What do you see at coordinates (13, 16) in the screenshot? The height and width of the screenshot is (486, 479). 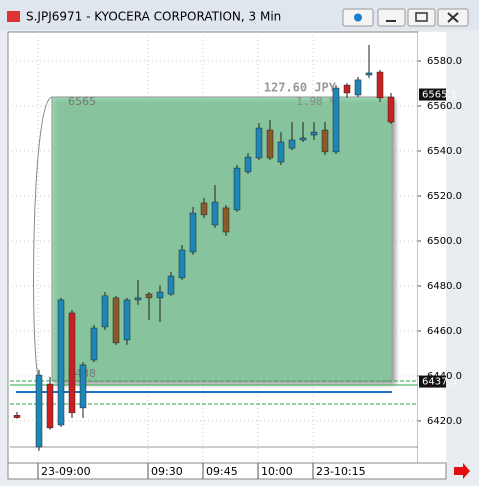 I see `app-icon` at bounding box center [13, 16].